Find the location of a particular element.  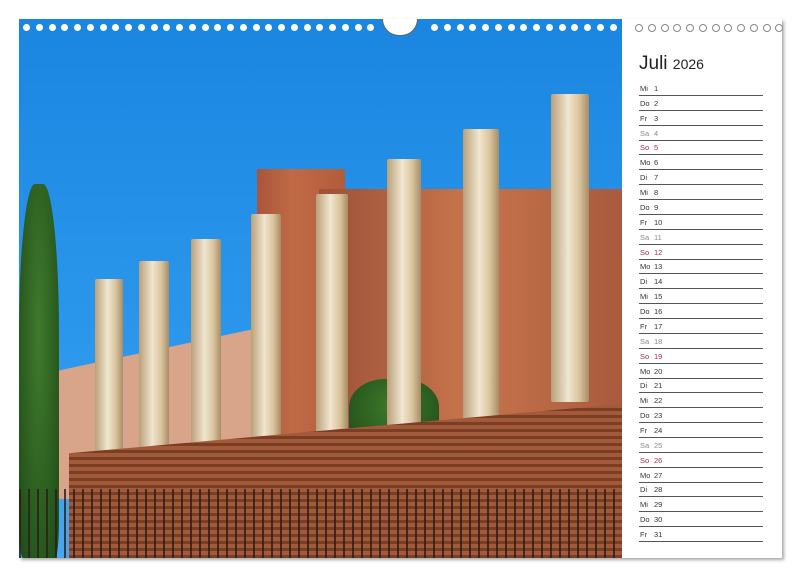

day-row: Mi 1 is located at coordinates (701, 88).